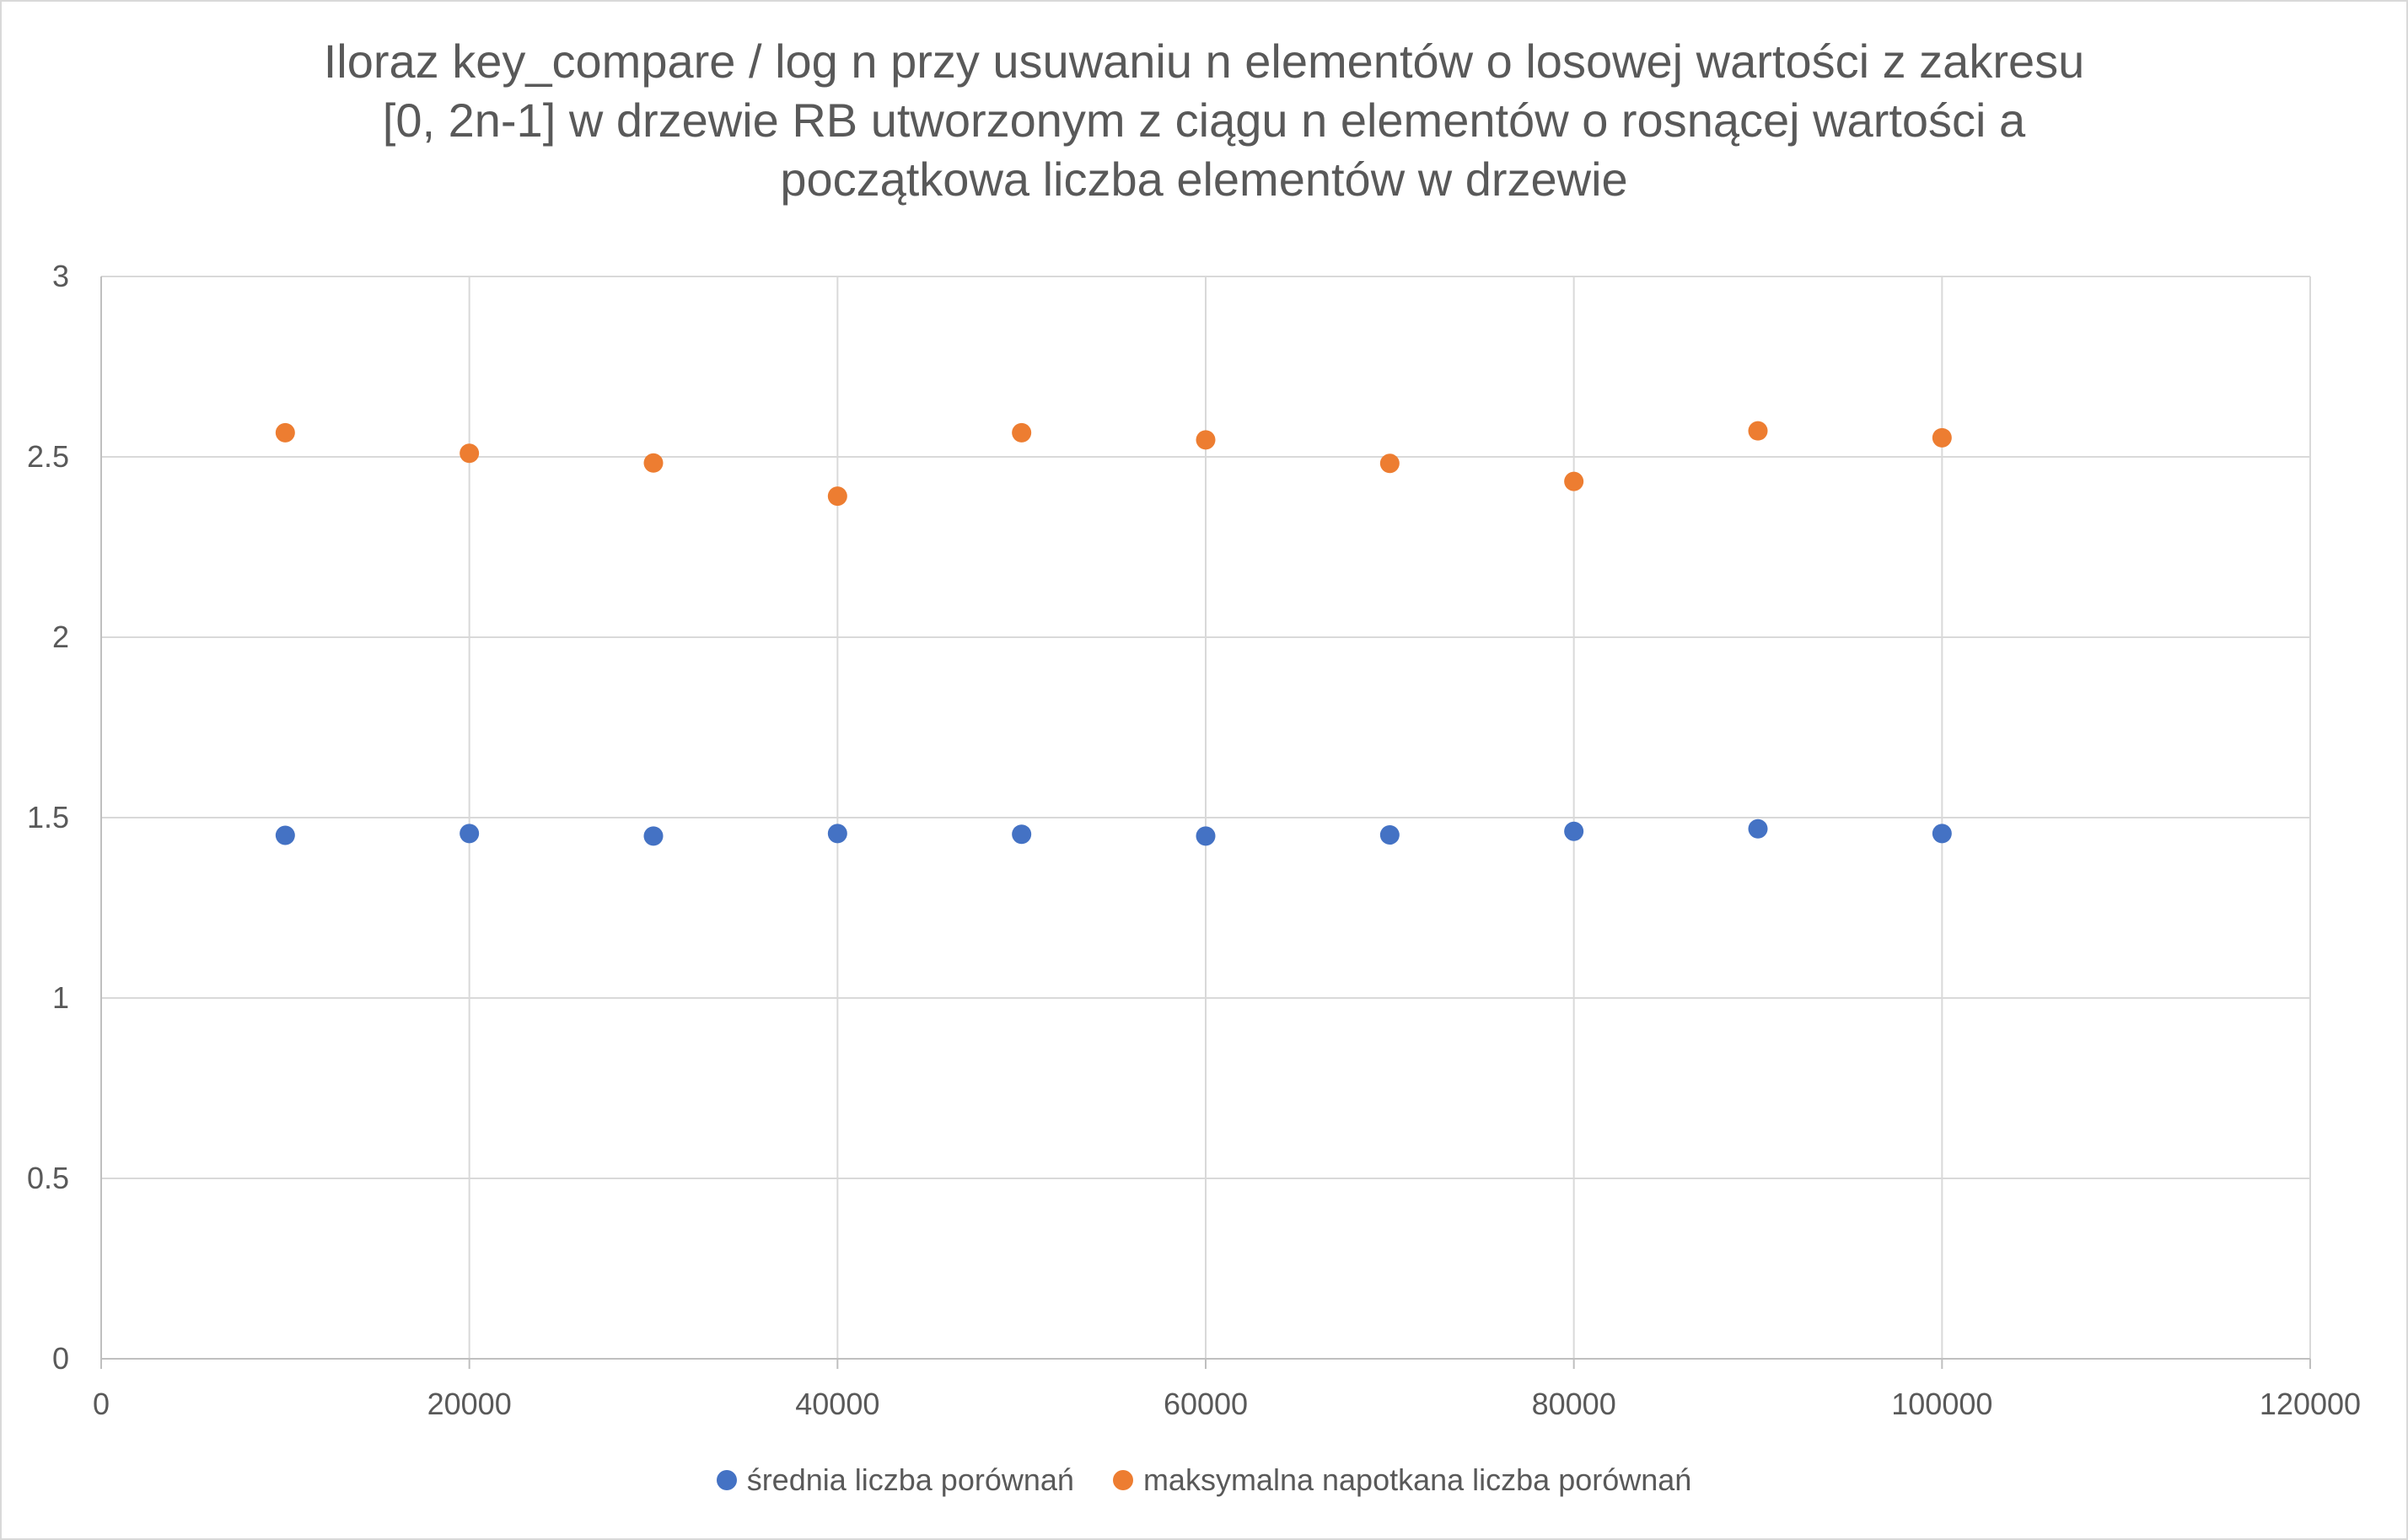 The image size is (2408, 1540). What do you see at coordinates (61, 637) in the screenshot?
I see `y-tick-label: 2` at bounding box center [61, 637].